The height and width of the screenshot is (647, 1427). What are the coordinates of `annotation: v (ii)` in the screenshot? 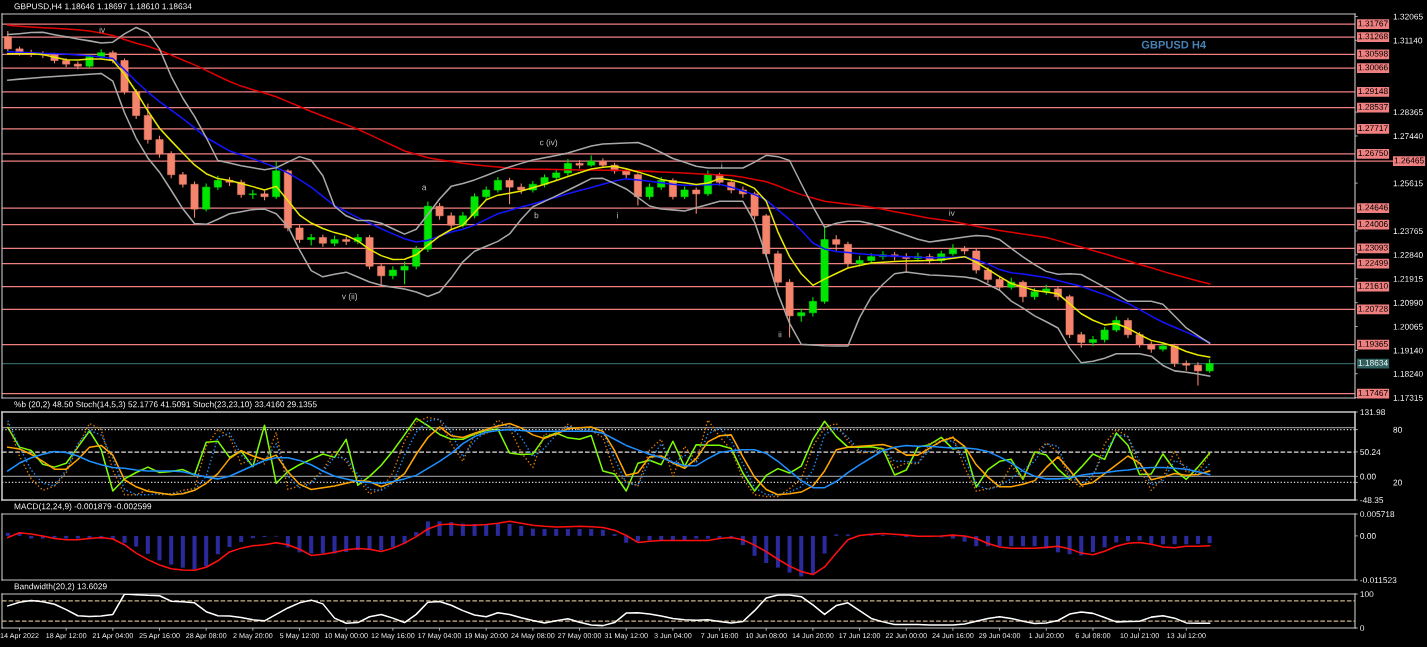 It's located at (349, 297).